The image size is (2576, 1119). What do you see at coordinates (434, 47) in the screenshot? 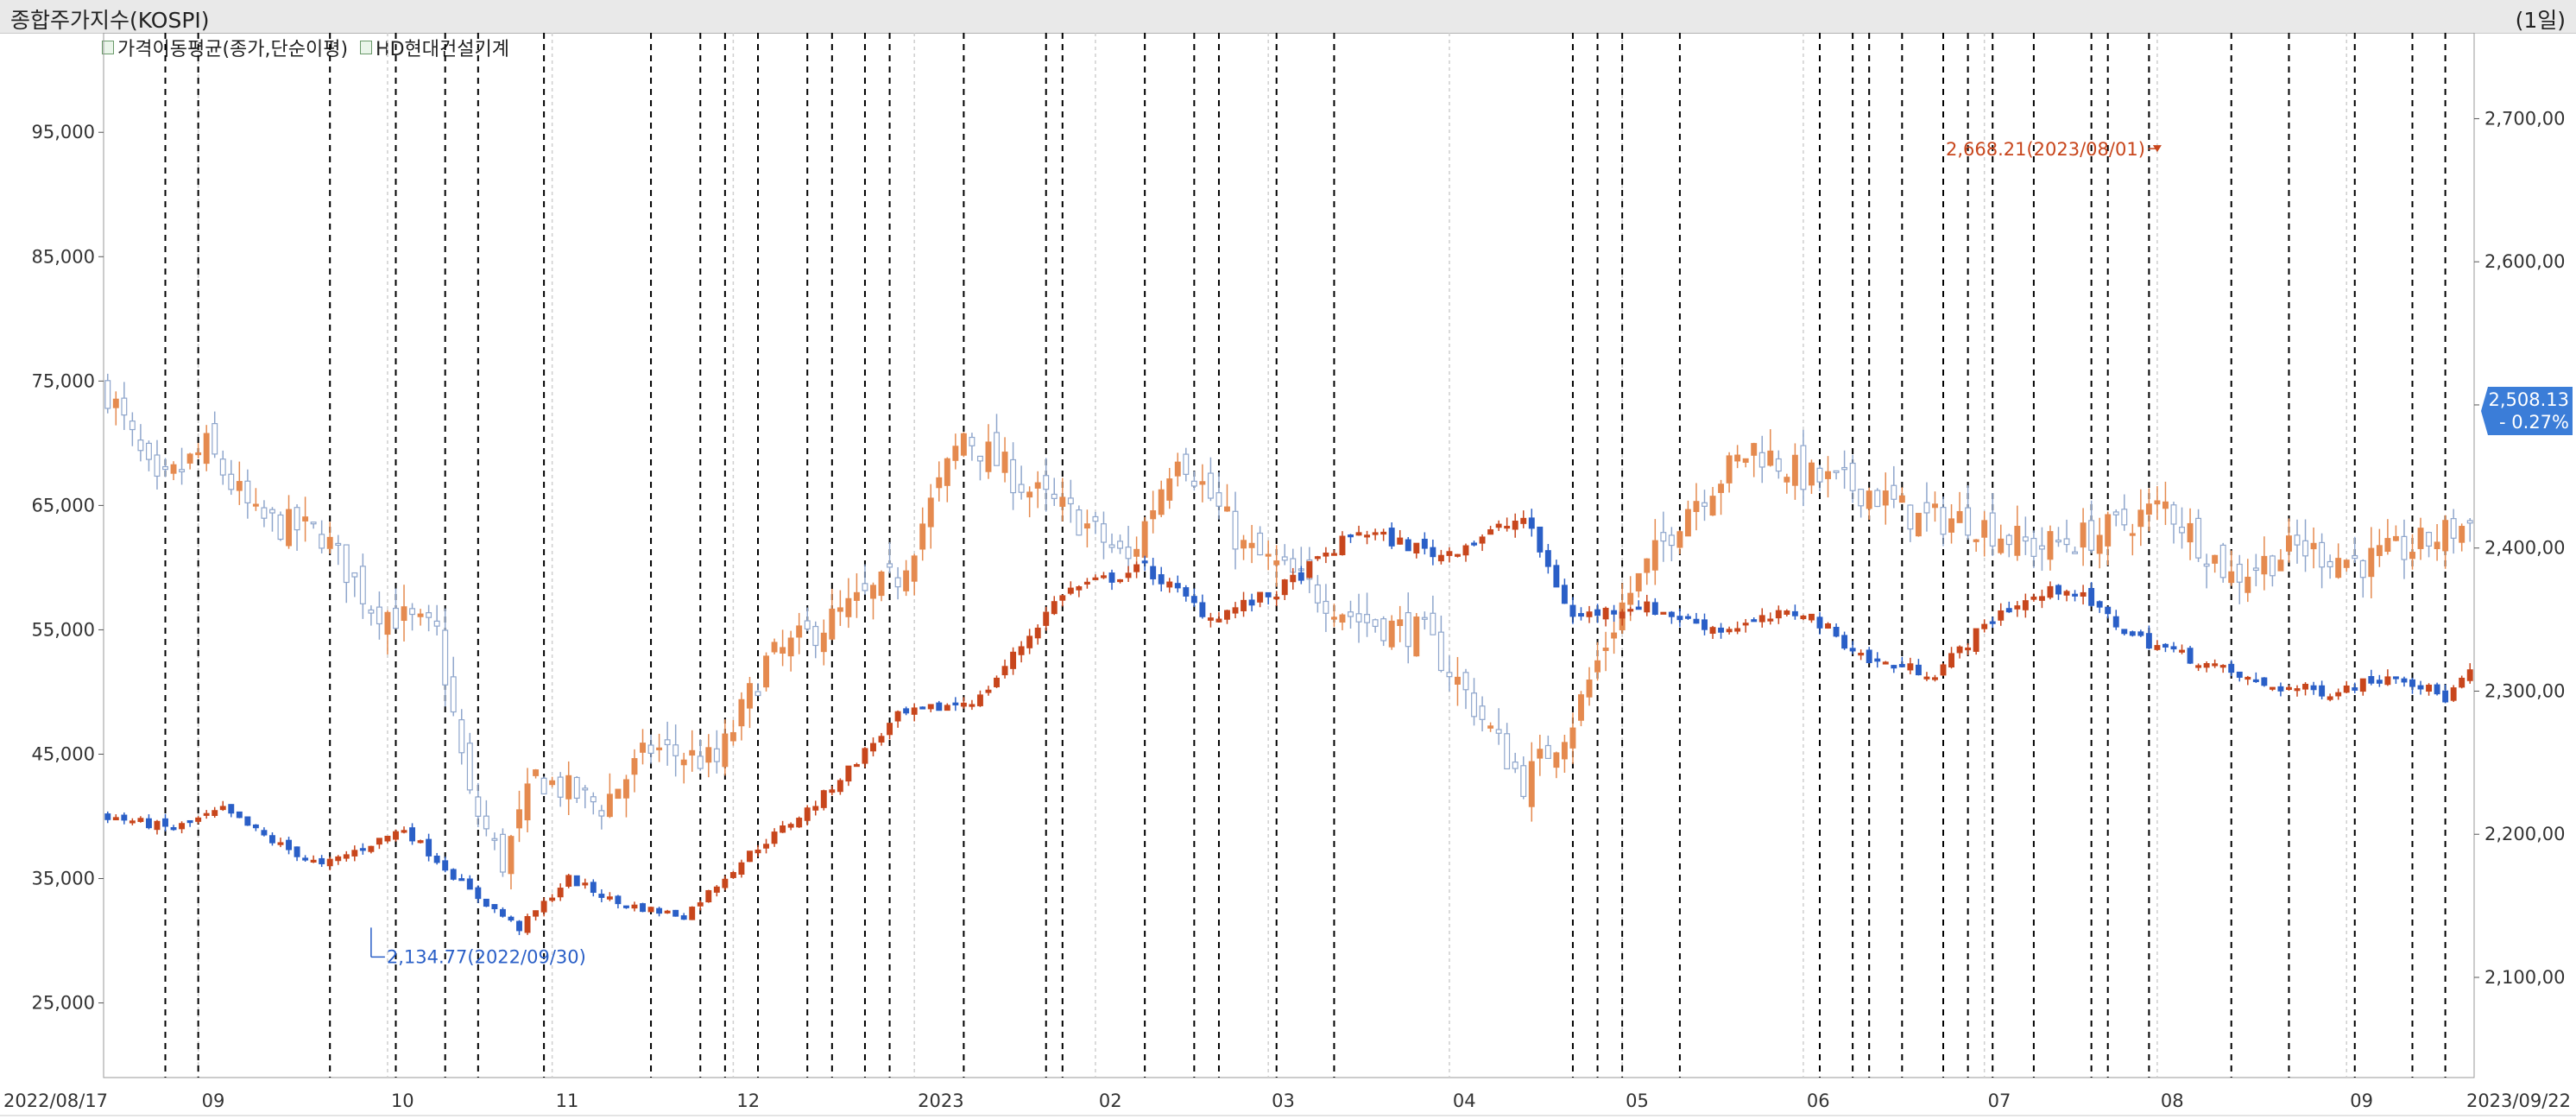
I see `legend-item-hd-hyundai: HD현대건설기계` at bounding box center [434, 47].